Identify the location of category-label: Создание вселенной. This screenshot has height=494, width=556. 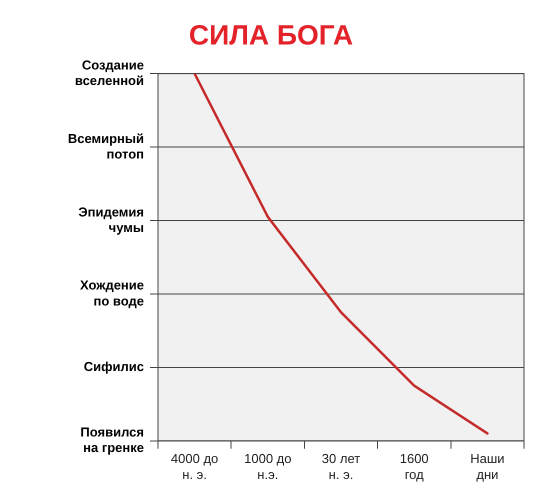
(109, 72).